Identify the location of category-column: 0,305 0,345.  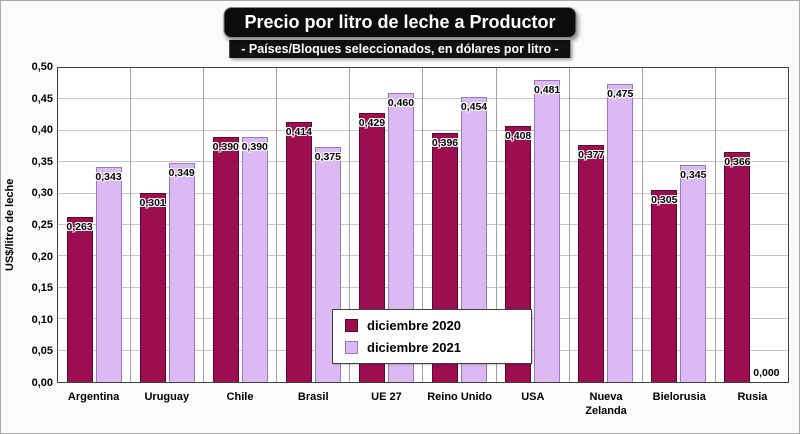
(679, 225).